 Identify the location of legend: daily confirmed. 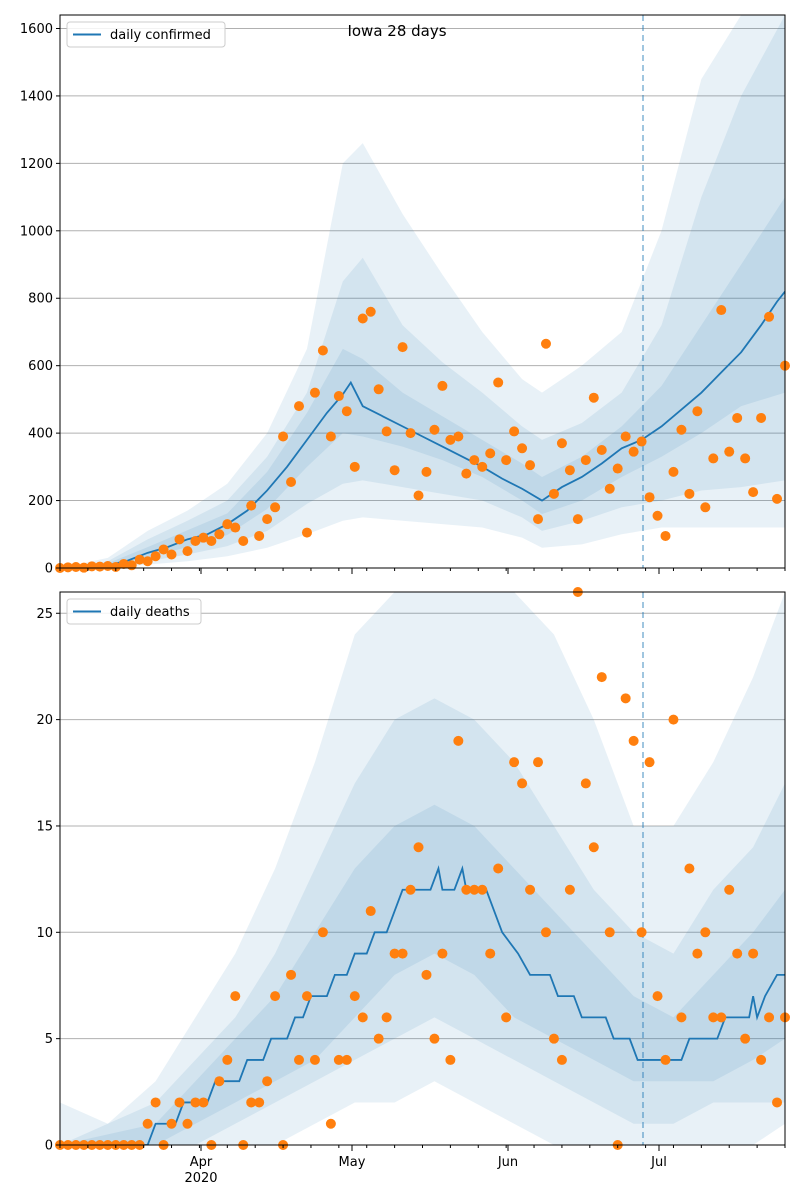
(146, 34).